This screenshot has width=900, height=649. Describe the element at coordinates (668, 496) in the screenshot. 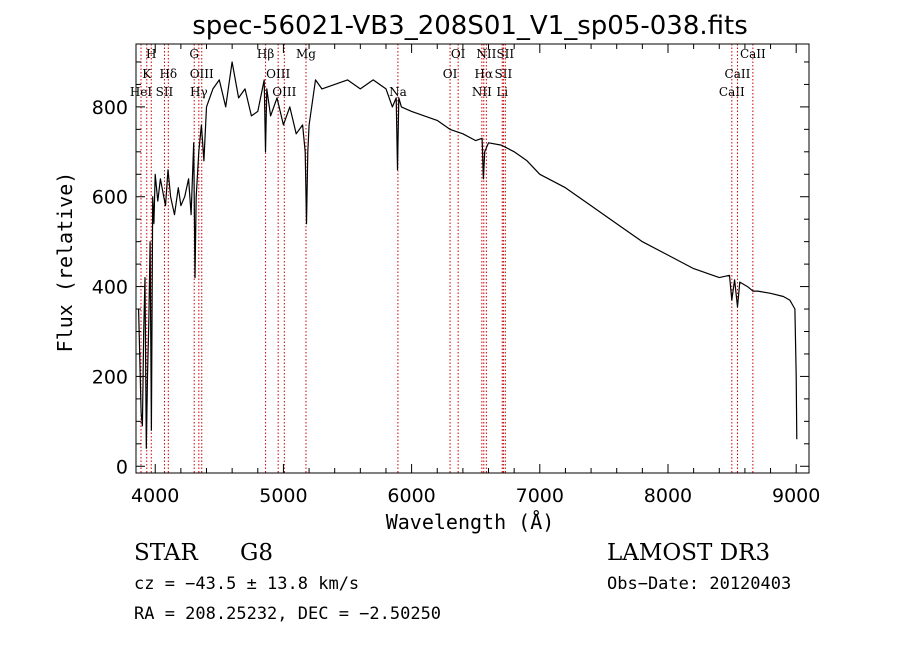

I see `x-tick-label: 8000` at that location.